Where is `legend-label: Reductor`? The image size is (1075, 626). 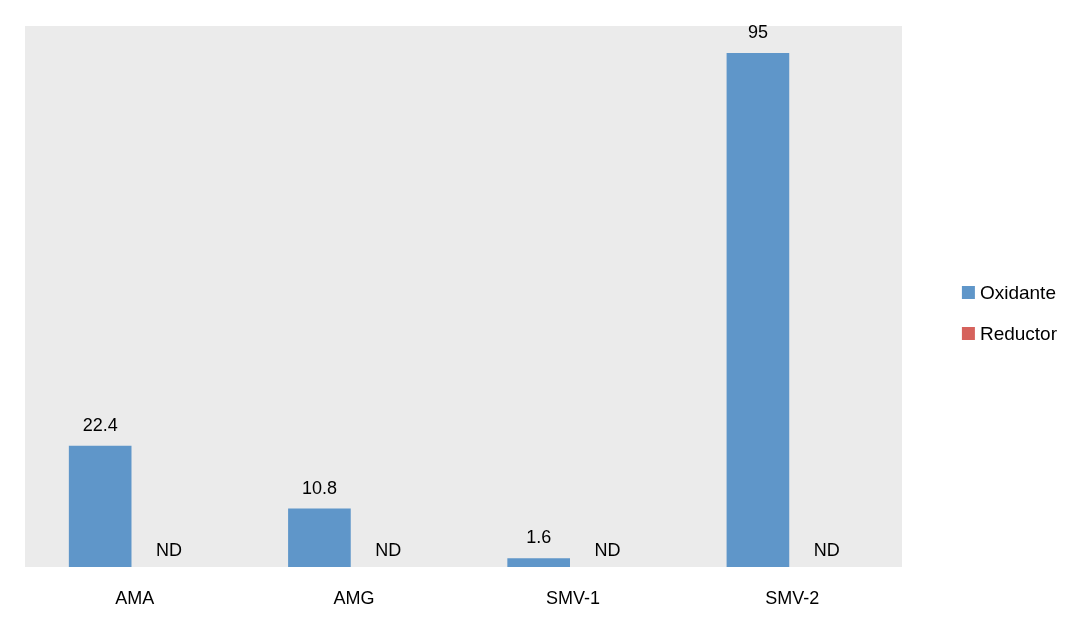
legend-label: Reductor is located at coordinates (1018, 333).